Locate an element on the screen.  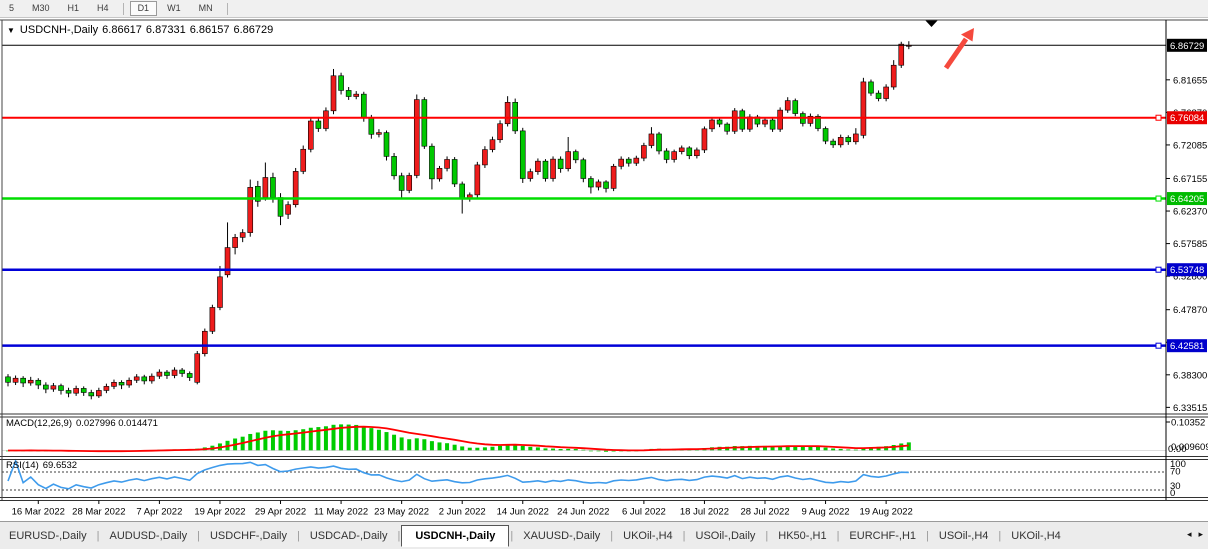
tab-usoil-daily: USOil-,Daily is located at coordinates (725, 535).